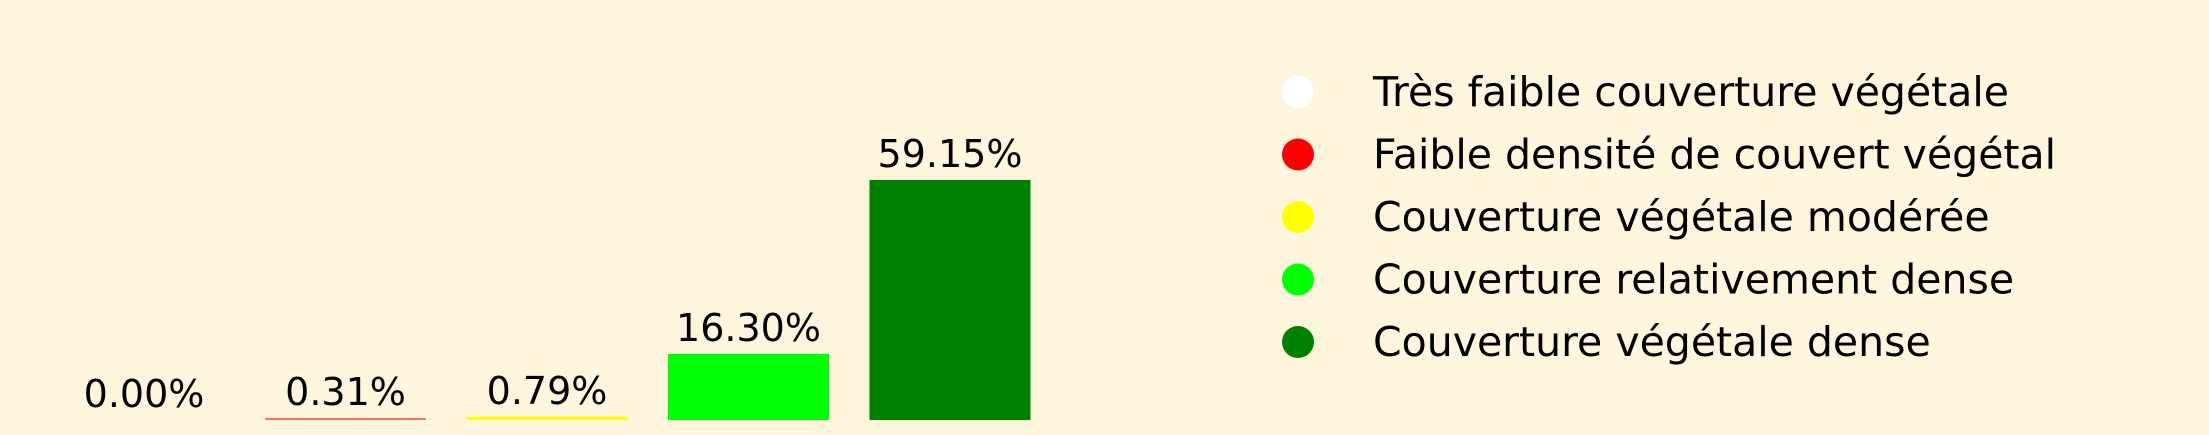 The height and width of the screenshot is (435, 2209). I want to click on bar-value-label-4: 16.30%, so click(748, 328).